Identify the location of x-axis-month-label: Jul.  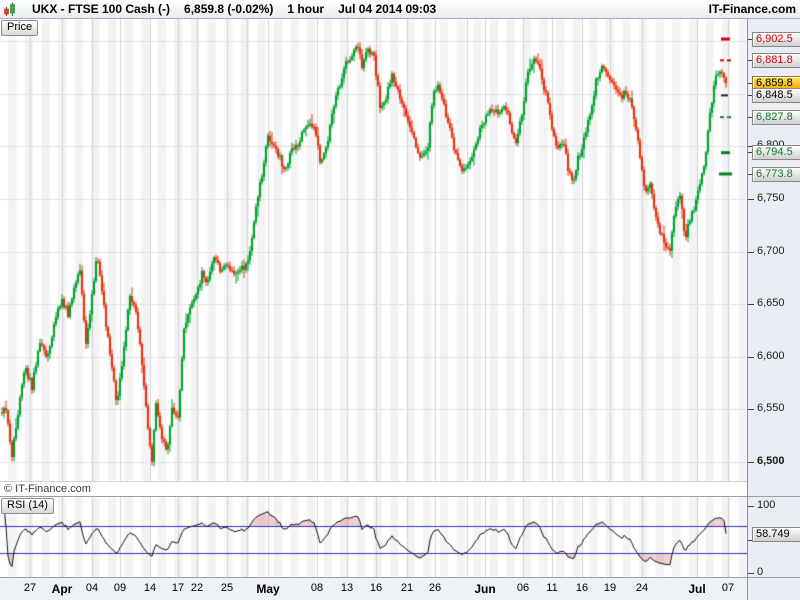
(697, 589).